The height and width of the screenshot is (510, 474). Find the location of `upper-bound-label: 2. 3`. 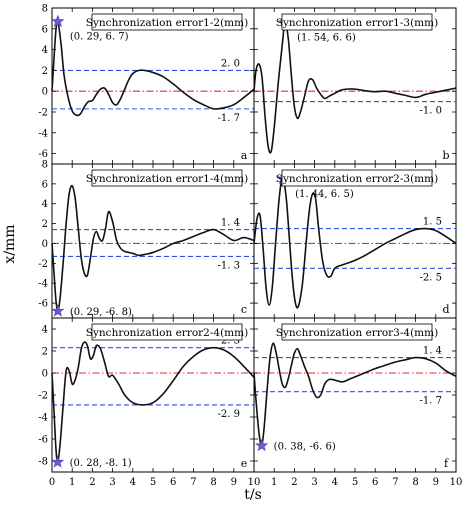

upper-bound-label: 2. 3 is located at coordinates (230, 341).